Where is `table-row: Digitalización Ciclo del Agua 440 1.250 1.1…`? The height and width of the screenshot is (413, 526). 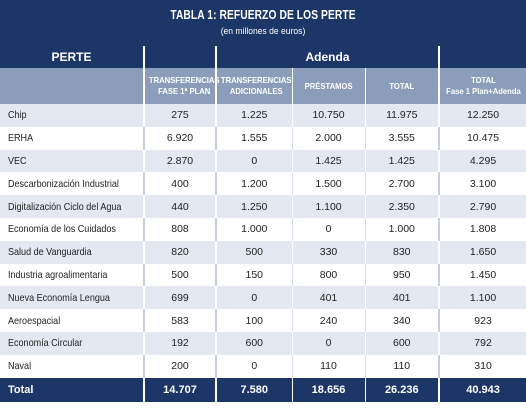
table-row: Digitalización Ciclo del Agua 440 1.250 1.1… is located at coordinates (263, 206).